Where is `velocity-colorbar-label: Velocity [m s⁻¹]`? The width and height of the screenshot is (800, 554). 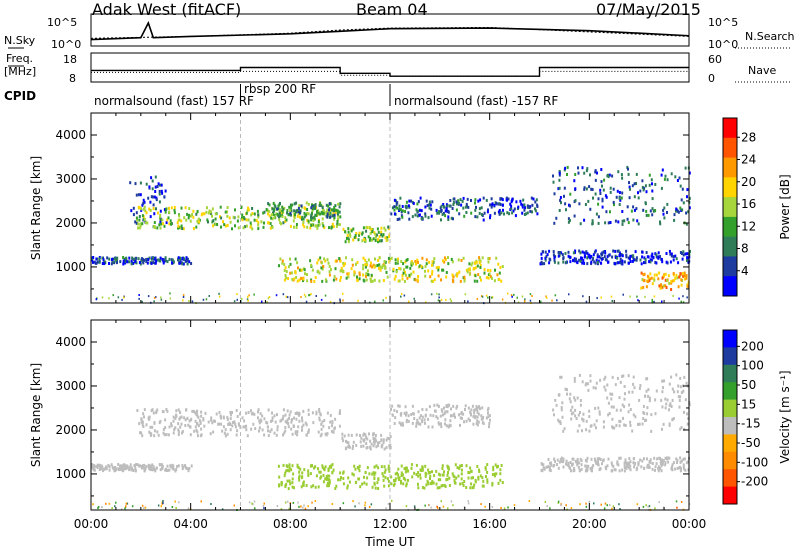 velocity-colorbar-label: Velocity [m s⁻¹] is located at coordinates (785, 416).